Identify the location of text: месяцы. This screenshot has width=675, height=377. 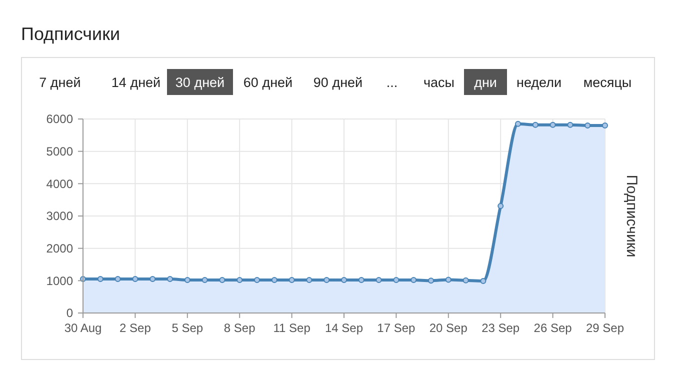
(607, 82).